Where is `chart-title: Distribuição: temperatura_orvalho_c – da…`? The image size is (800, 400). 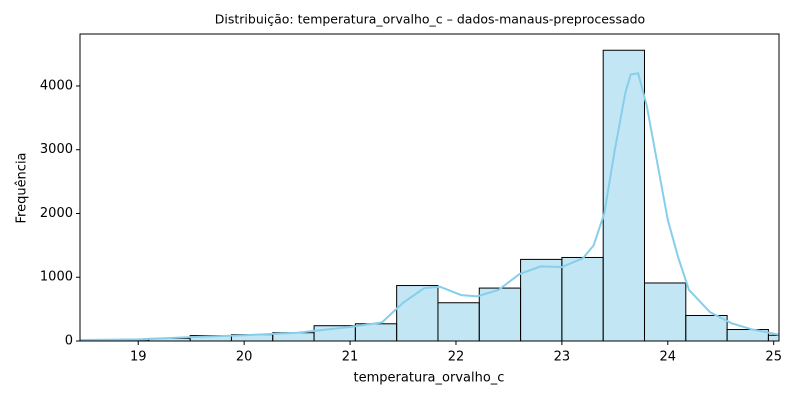
chart-title: Distribuição: temperatura_orvalho_c – da… is located at coordinates (430, 19).